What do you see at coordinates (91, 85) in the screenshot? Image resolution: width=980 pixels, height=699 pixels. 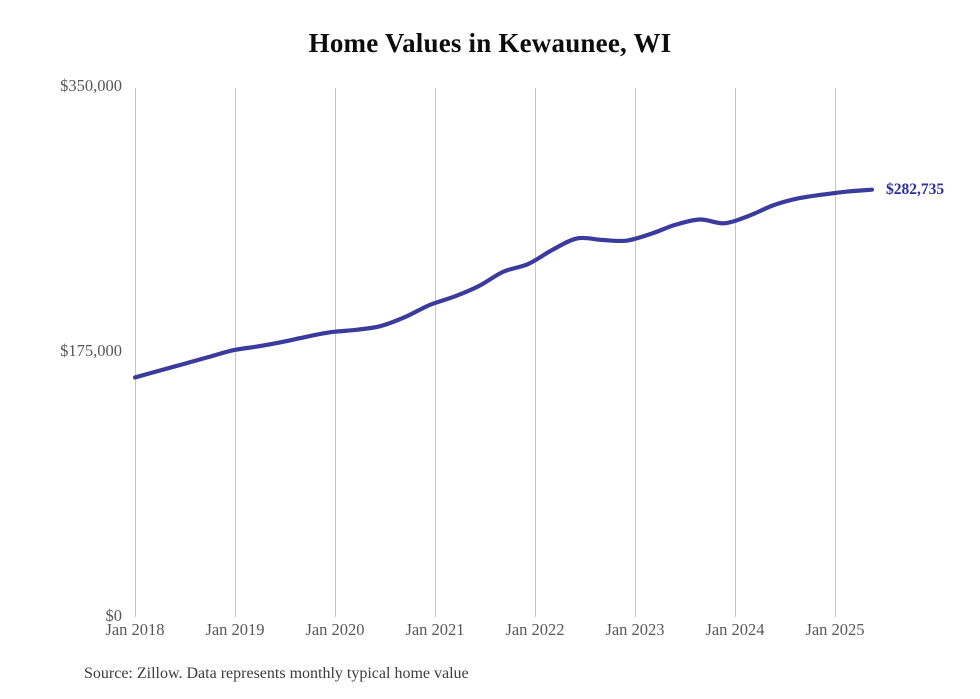 I see `y-tick-label-350000: $350,000` at bounding box center [91, 85].